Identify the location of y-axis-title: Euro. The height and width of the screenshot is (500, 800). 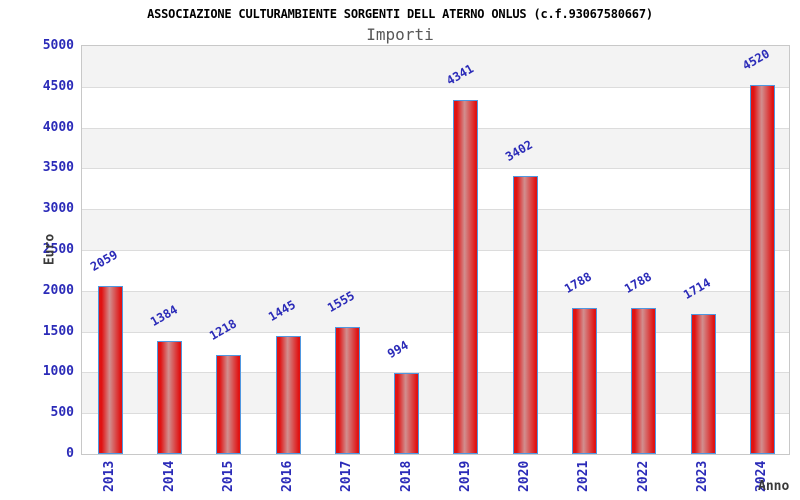
(50, 249).